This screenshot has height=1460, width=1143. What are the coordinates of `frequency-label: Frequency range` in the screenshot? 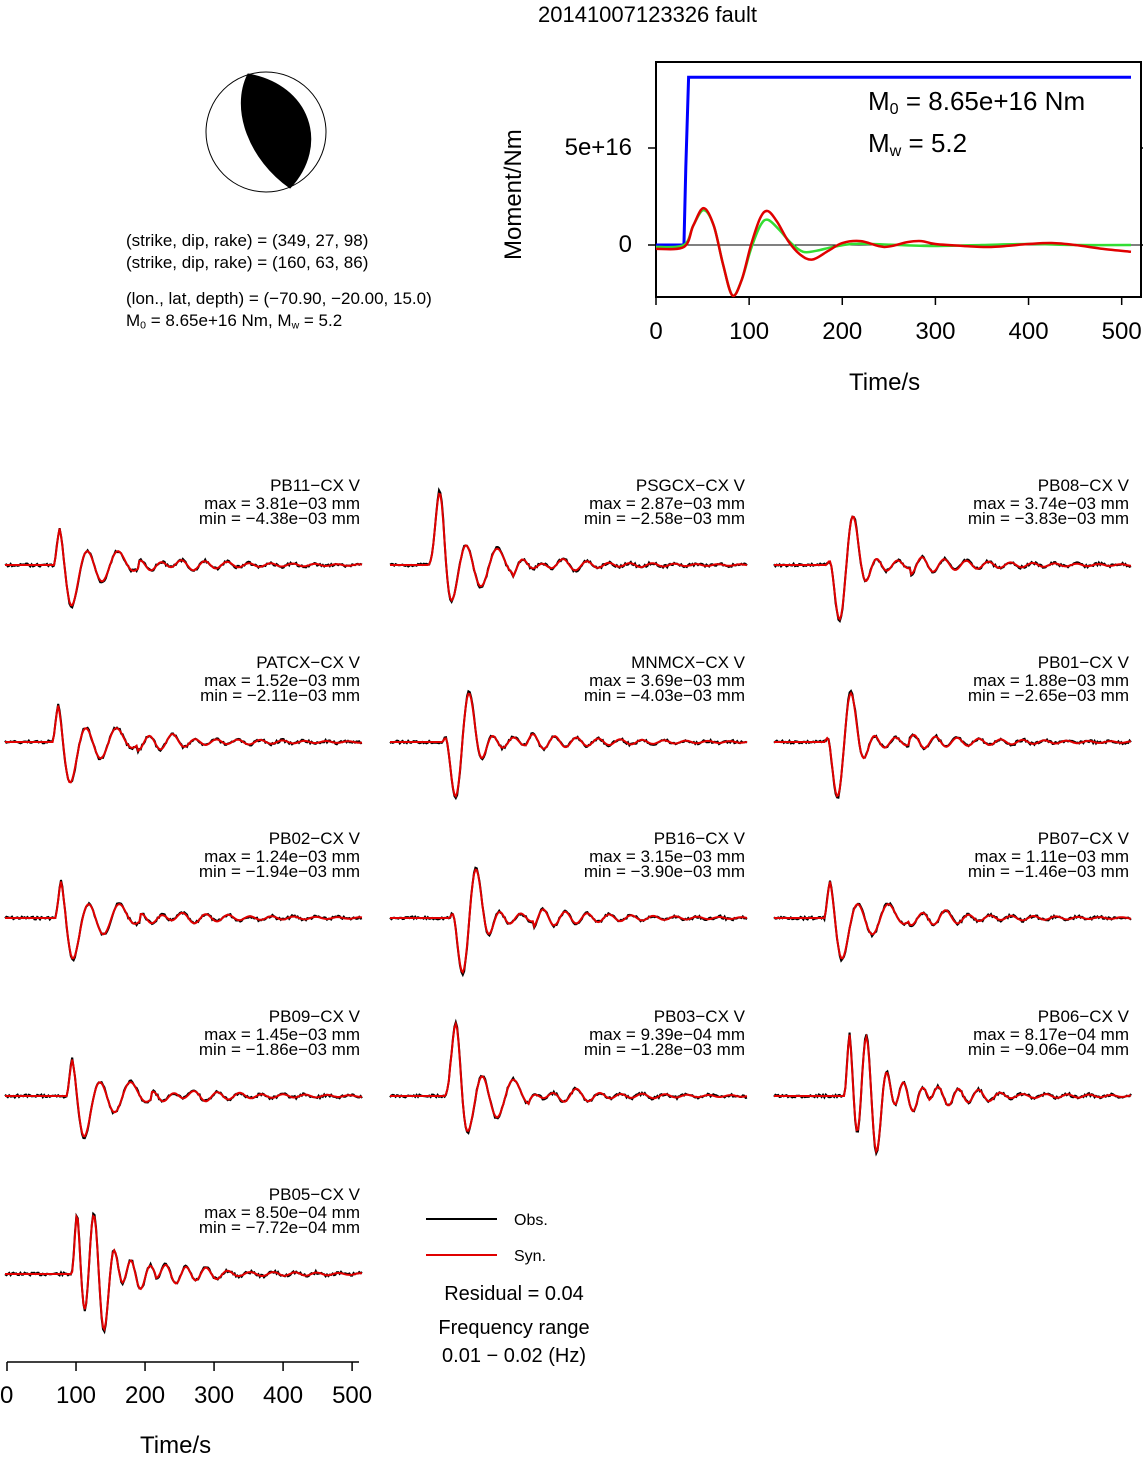 It's located at (514, 1328).